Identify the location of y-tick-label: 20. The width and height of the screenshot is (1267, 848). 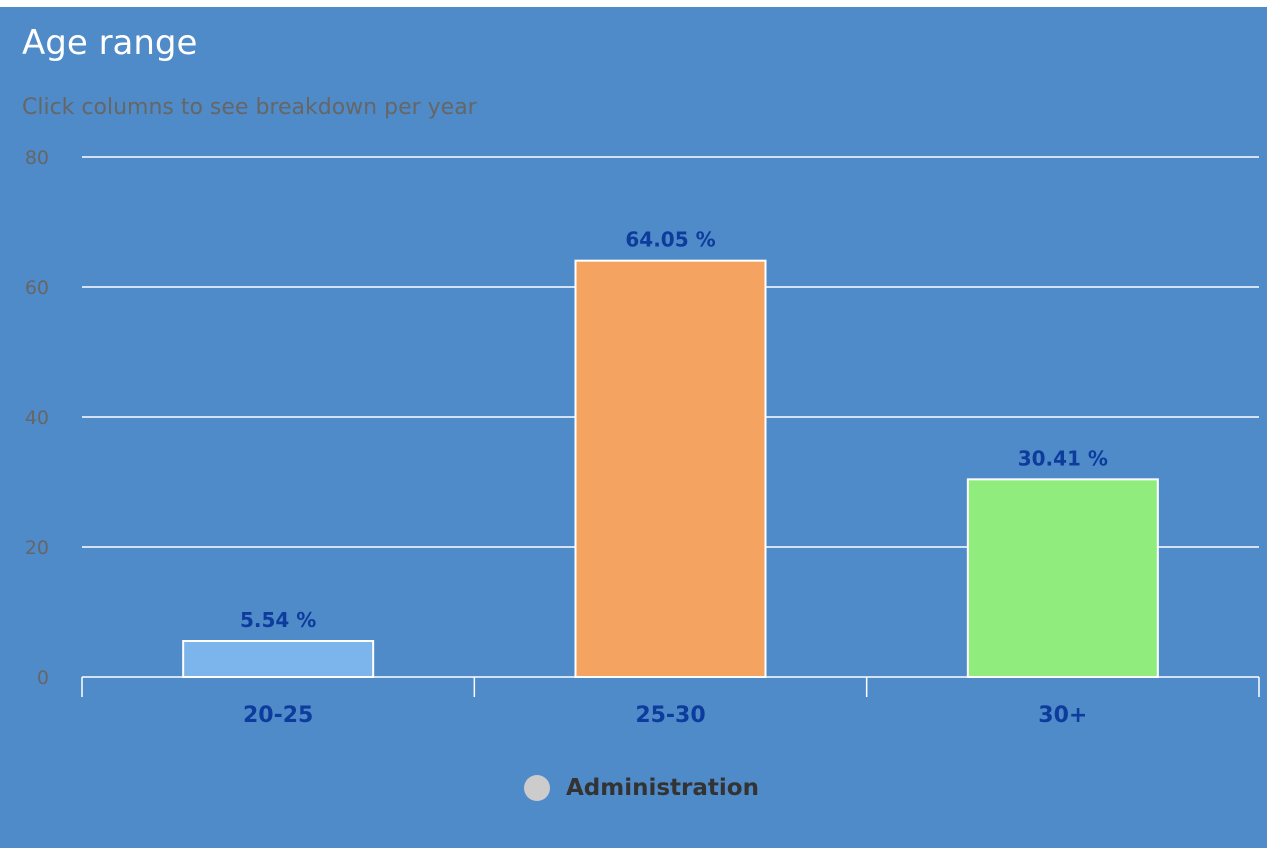
(37, 548).